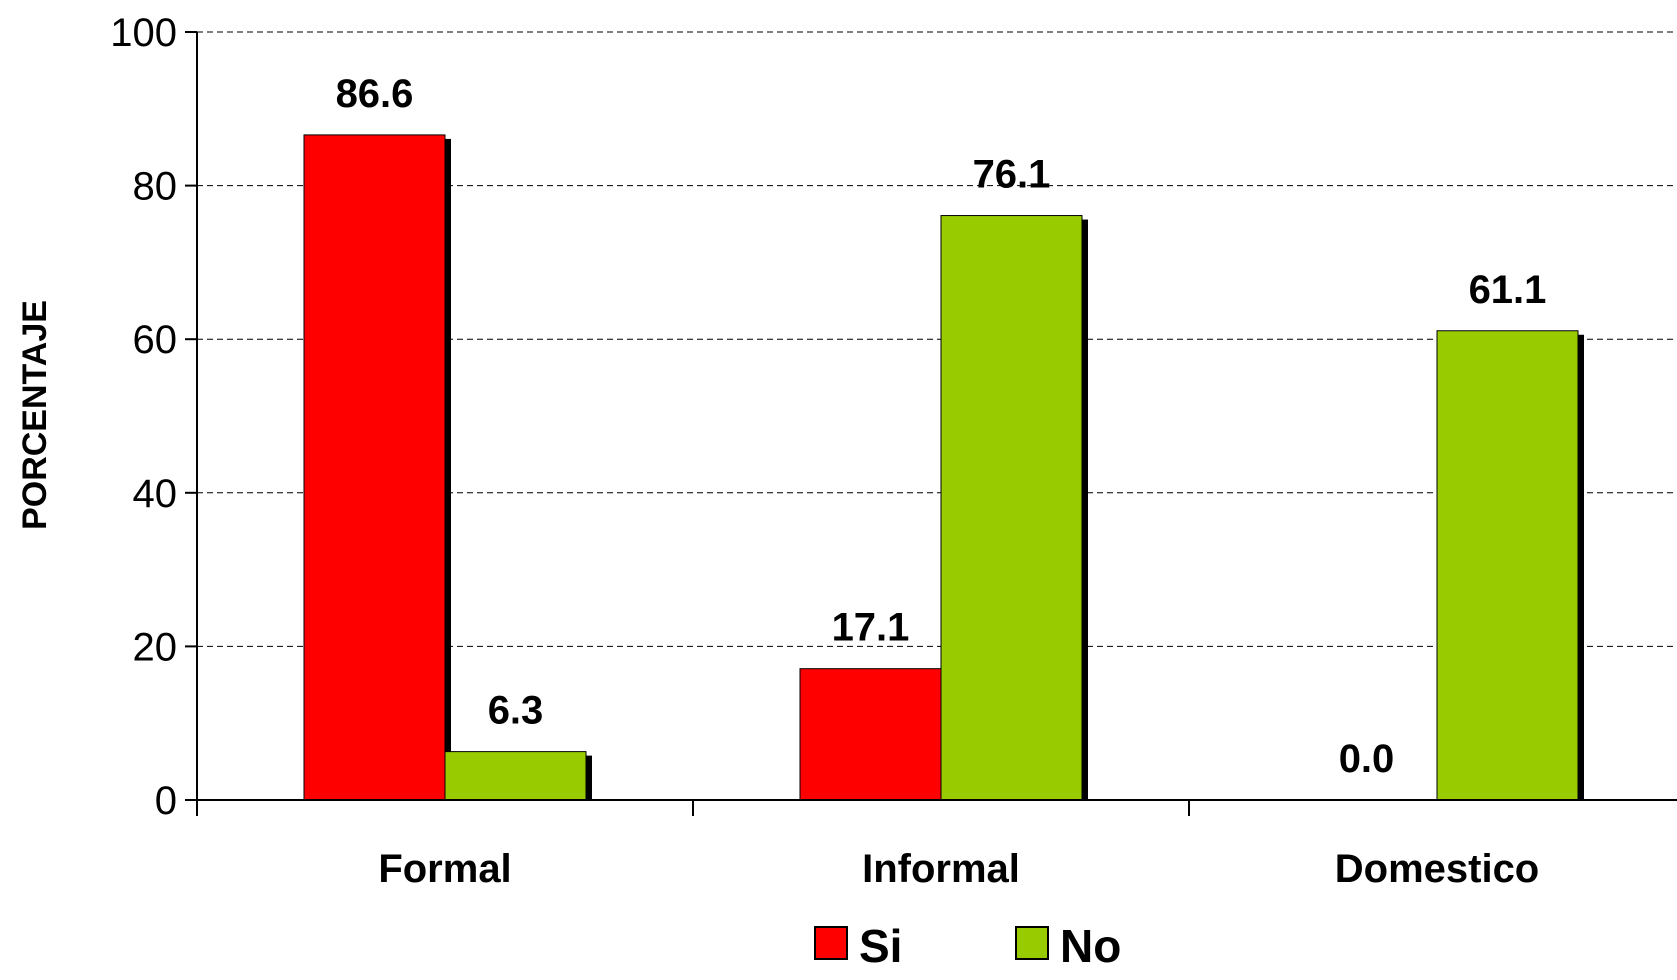  Describe the element at coordinates (375, 94) in the screenshot. I see `data-label: 86.6` at that location.